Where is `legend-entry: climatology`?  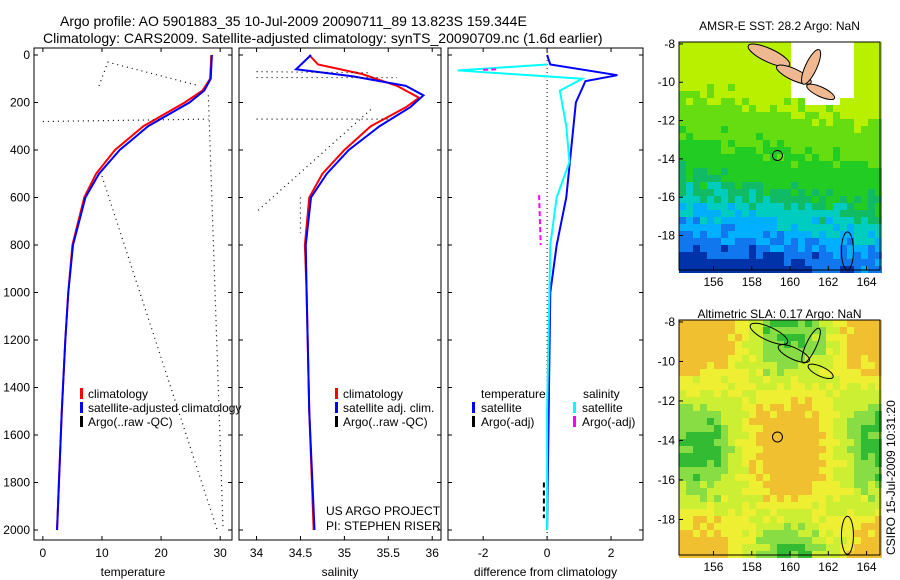
legend-entry: climatology is located at coordinates (373, 394).